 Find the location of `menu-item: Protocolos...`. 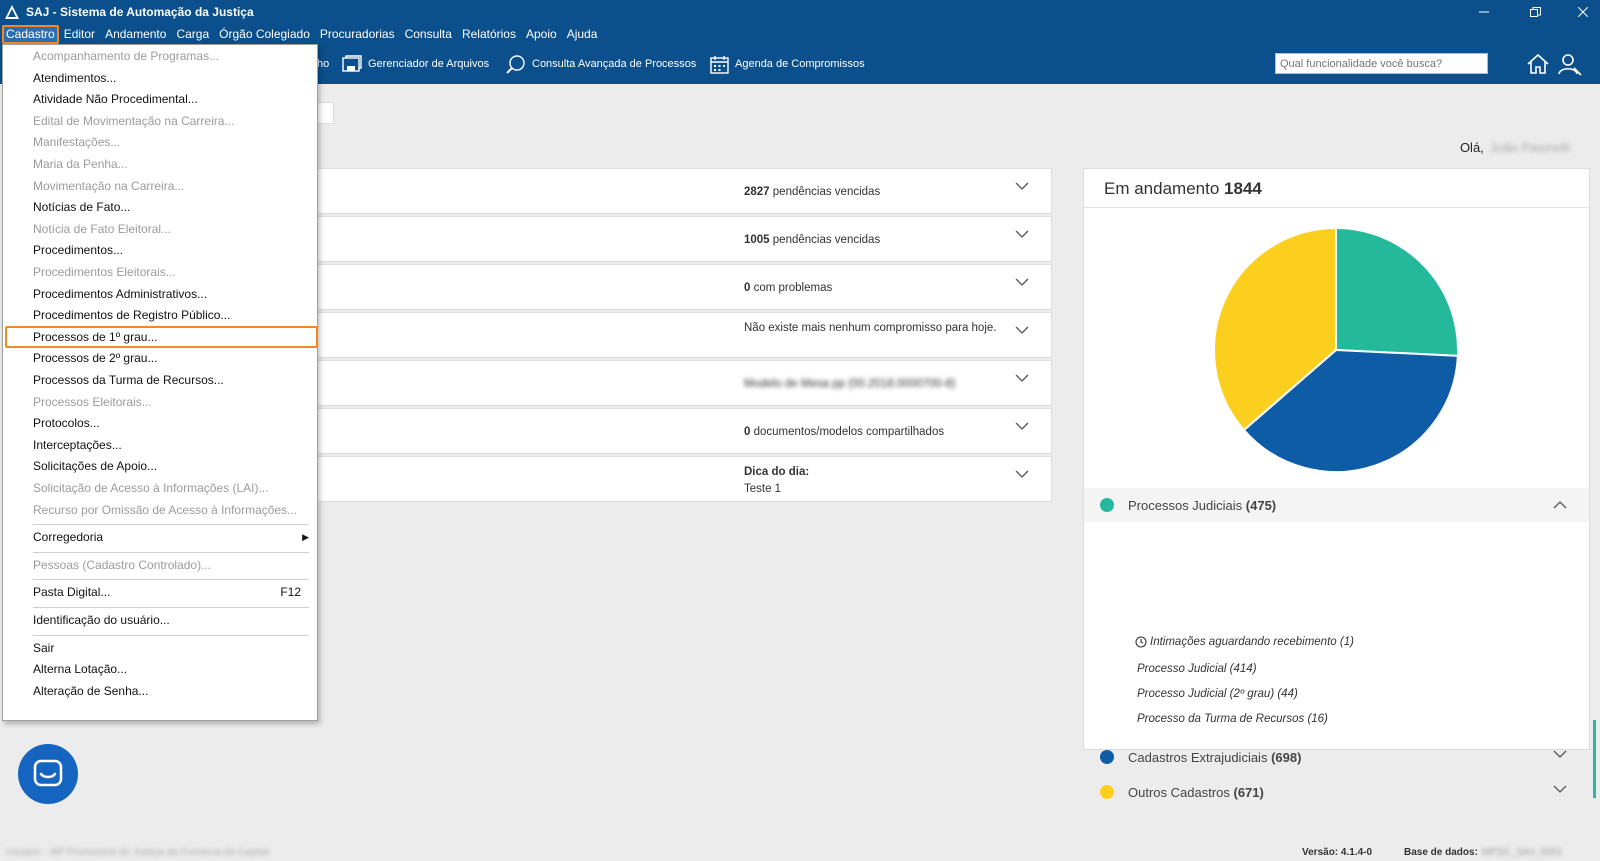

menu-item: Protocolos... is located at coordinates (160, 423).